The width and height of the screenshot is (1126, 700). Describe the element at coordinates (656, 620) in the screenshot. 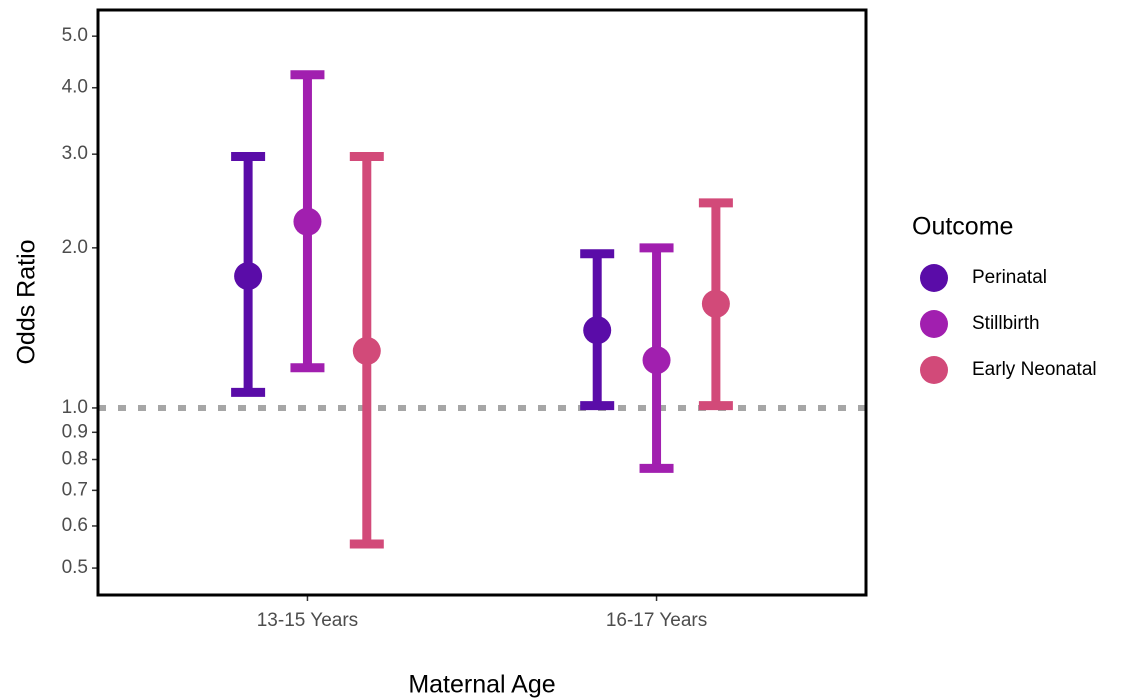

I see `x-tick-label: 16-17 Years` at that location.